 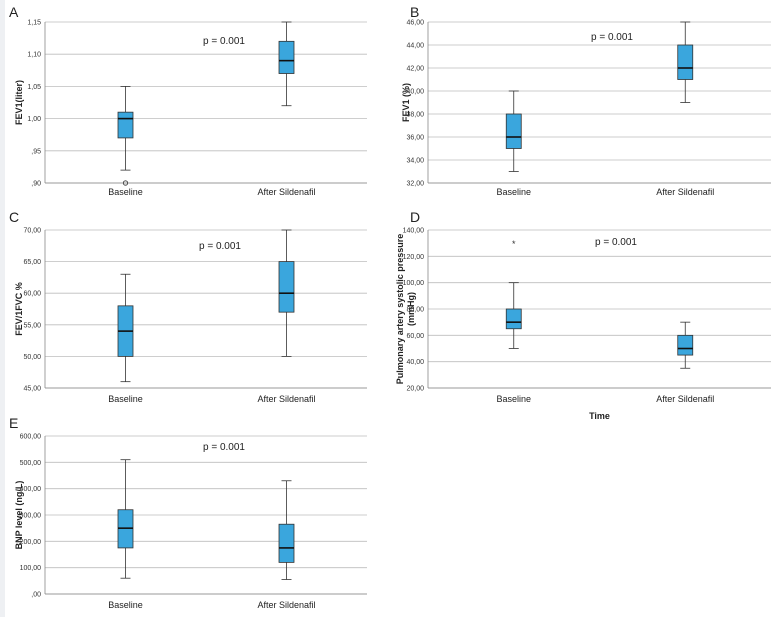 I want to click on y-tick-label: 1,15, so click(x=34, y=23).